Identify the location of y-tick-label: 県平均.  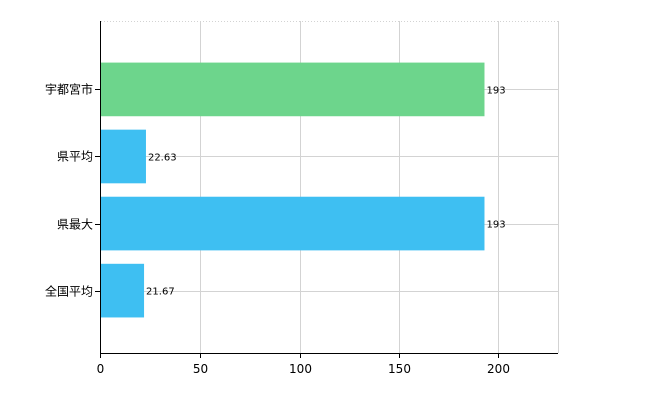
(75, 157).